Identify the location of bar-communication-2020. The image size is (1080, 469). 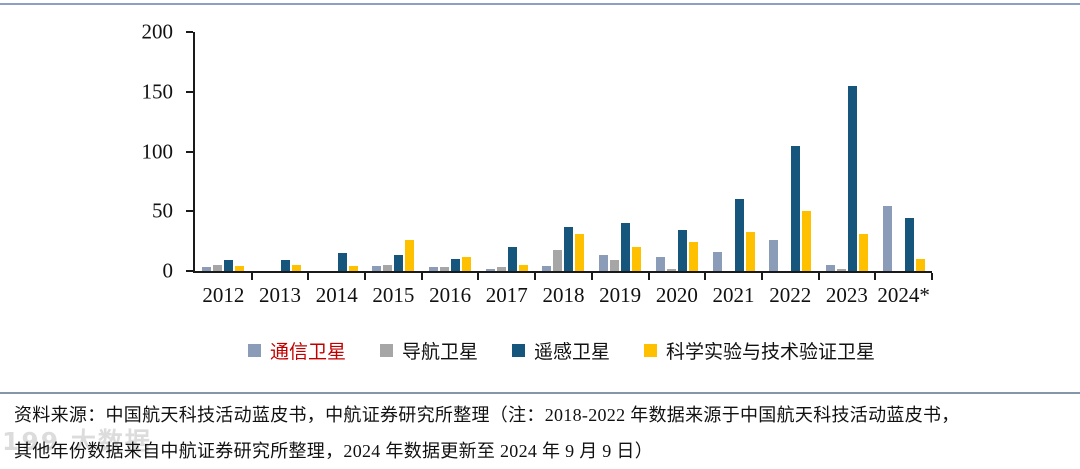
(660, 263).